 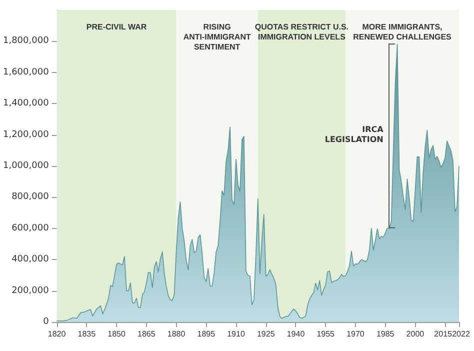 What do you see at coordinates (206, 334) in the screenshot?
I see `x-tick-label: 1895` at bounding box center [206, 334].